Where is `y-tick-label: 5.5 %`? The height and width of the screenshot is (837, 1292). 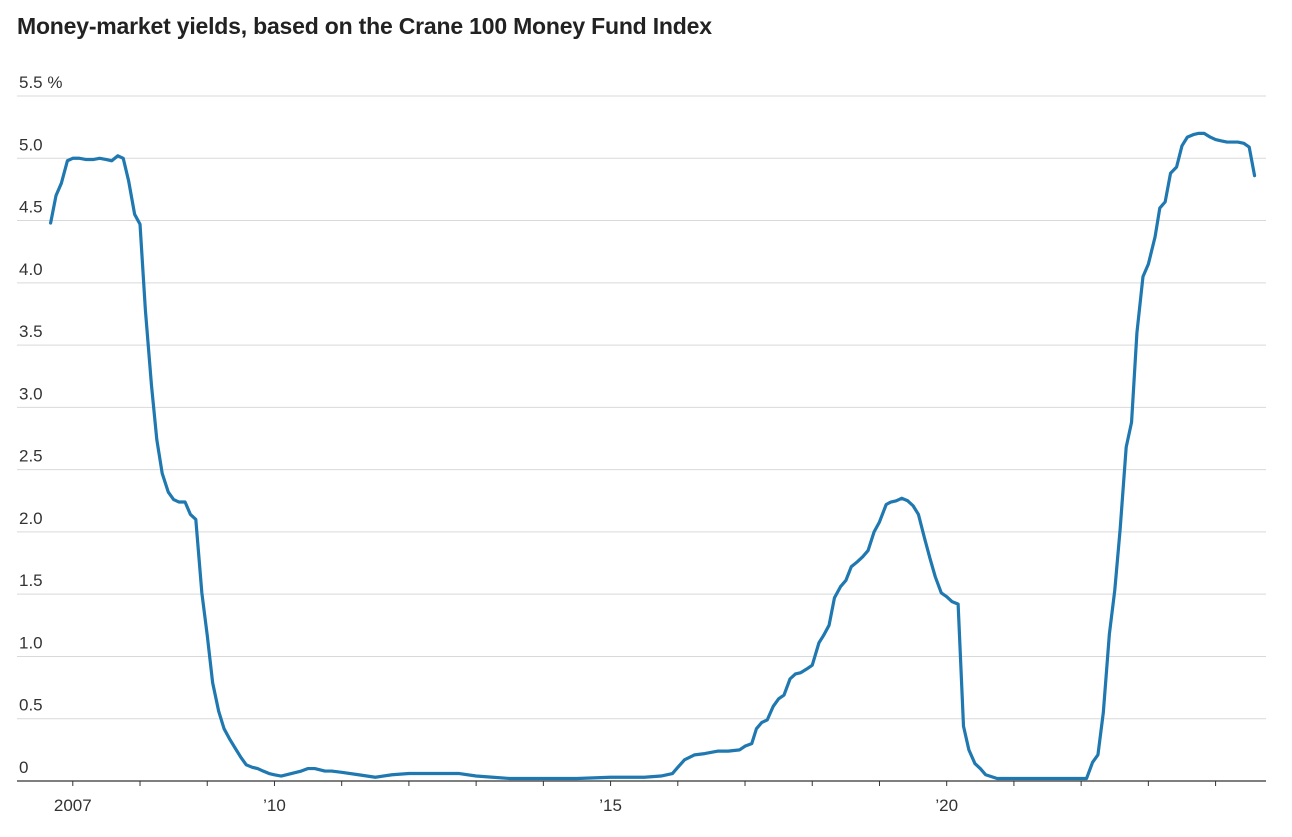 y-tick-label: 5.5 % is located at coordinates (40, 82).